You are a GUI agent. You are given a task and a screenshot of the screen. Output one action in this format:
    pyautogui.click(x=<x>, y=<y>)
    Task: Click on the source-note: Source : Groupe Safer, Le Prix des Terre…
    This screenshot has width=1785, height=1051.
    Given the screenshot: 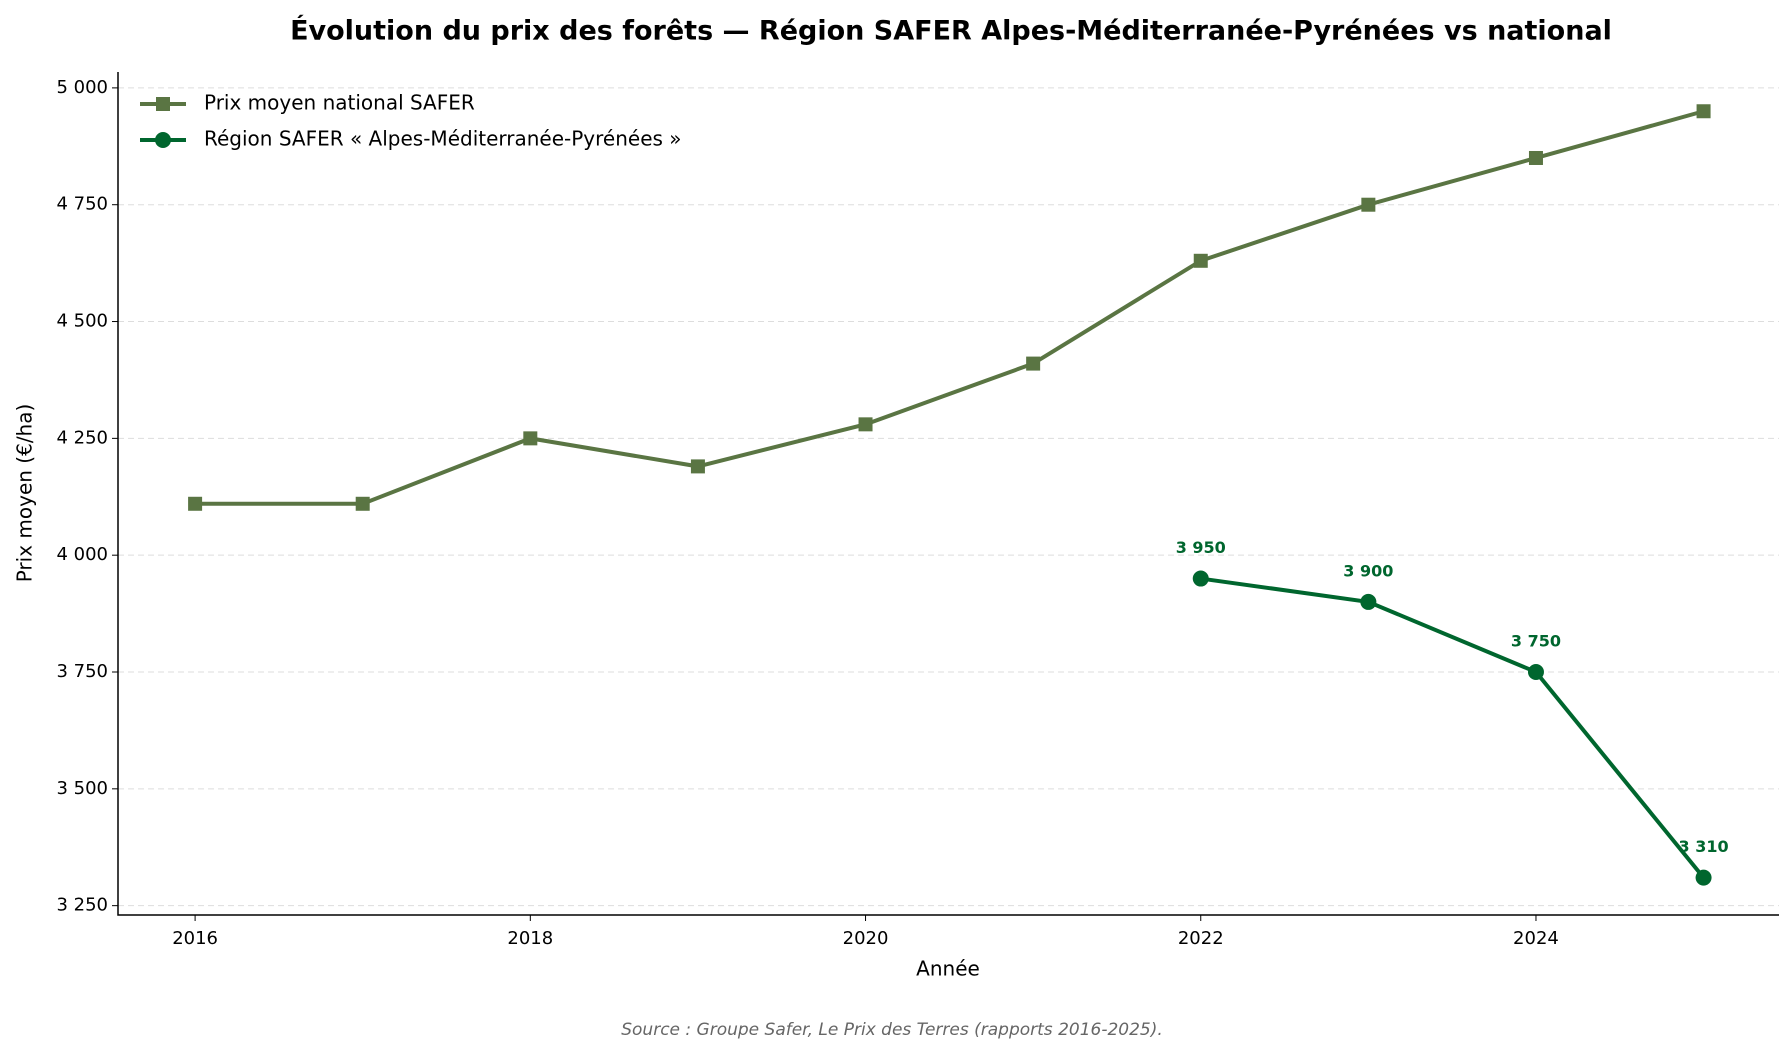 What is the action you would take?
    pyautogui.click(x=892, y=1030)
    